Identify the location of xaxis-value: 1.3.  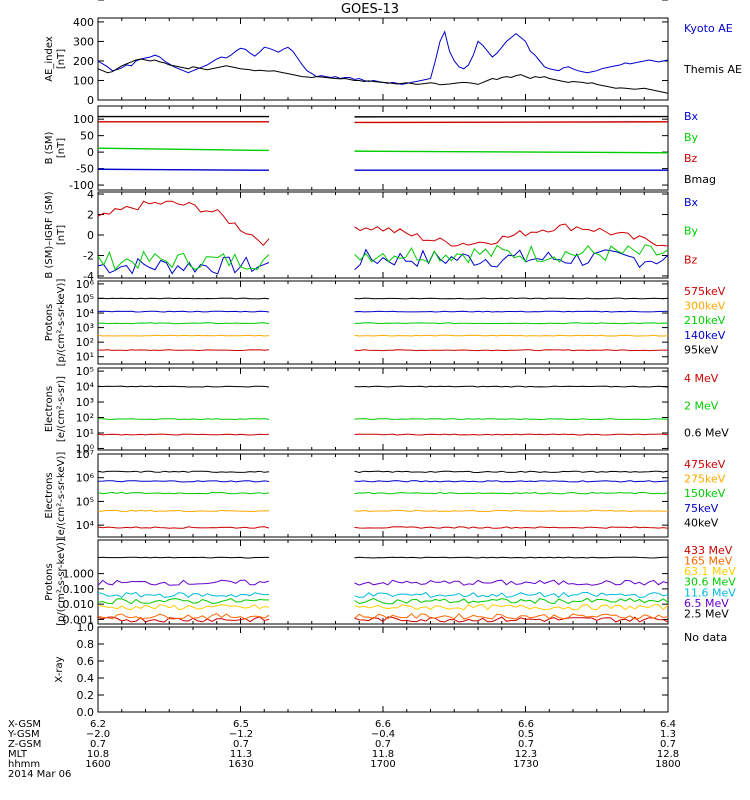
(668, 734).